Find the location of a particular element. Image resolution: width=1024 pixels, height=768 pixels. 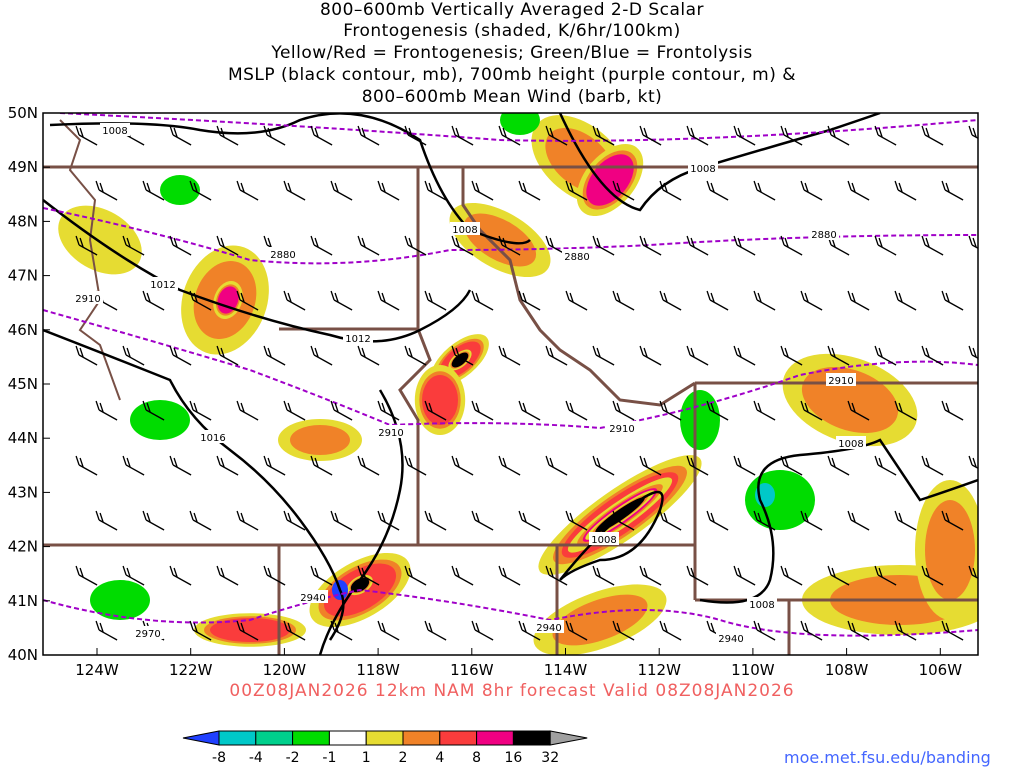

colorbar-low-arrow is located at coordinates (201, 738).